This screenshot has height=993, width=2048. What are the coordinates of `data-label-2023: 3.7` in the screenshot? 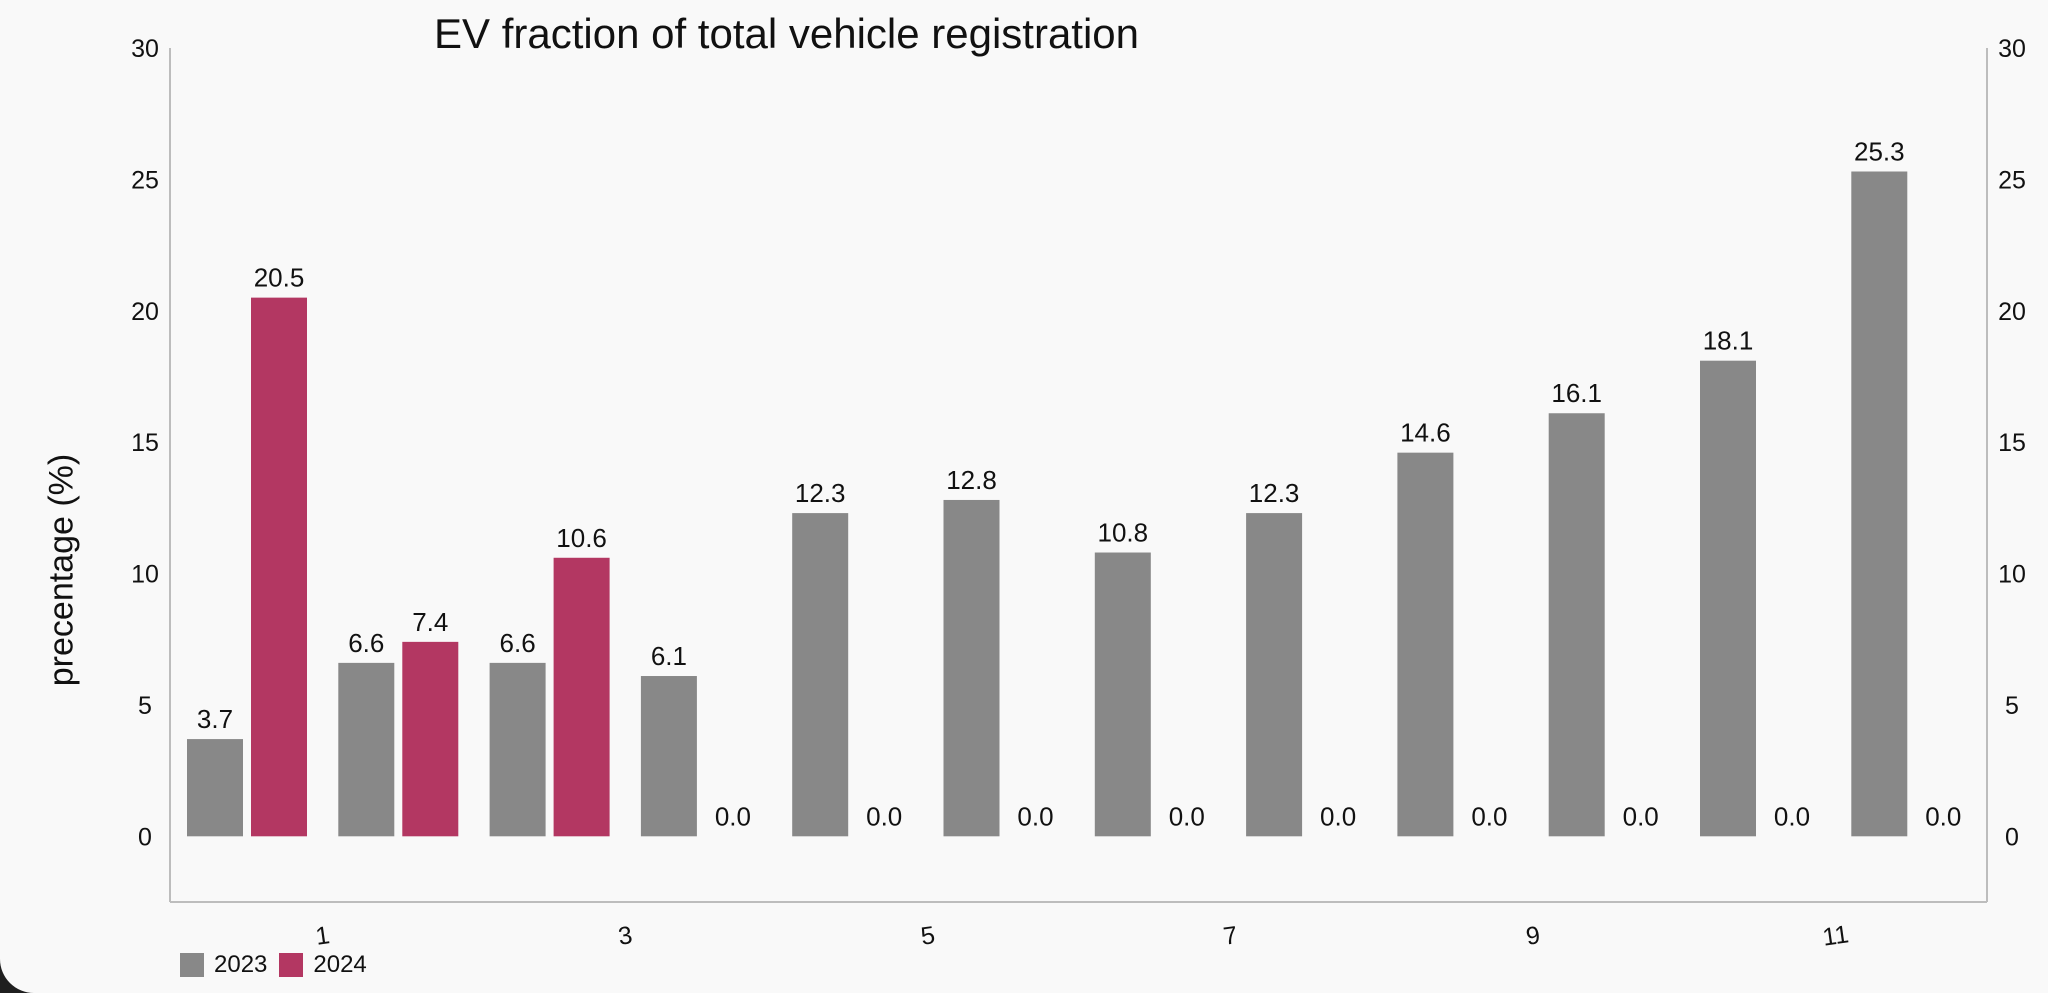 It's located at (215, 719).